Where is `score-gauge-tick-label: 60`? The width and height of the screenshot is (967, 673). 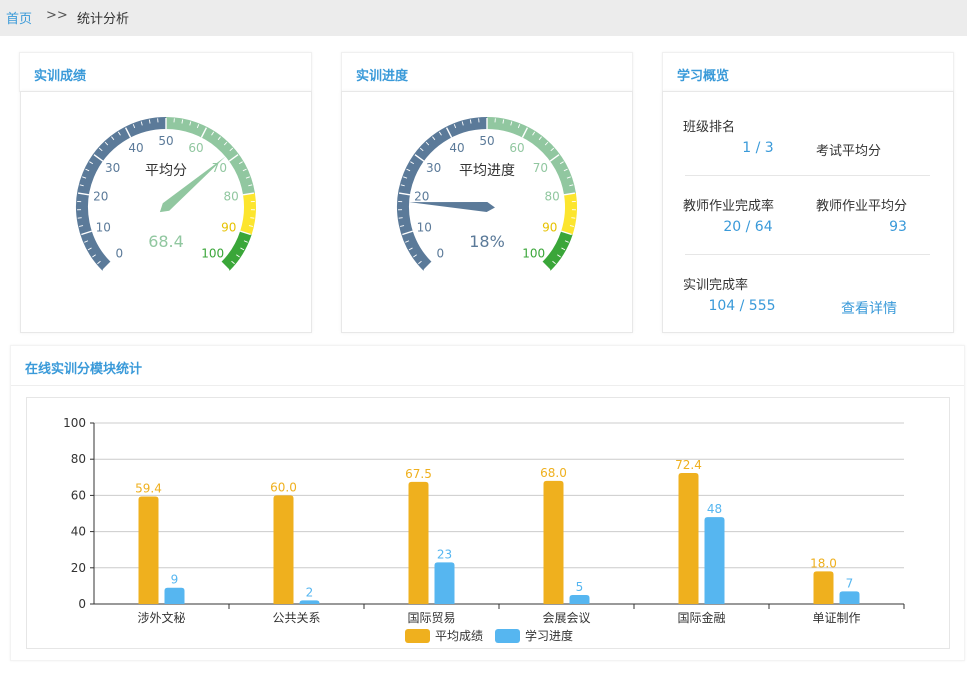 score-gauge-tick-label: 60 is located at coordinates (195, 148).